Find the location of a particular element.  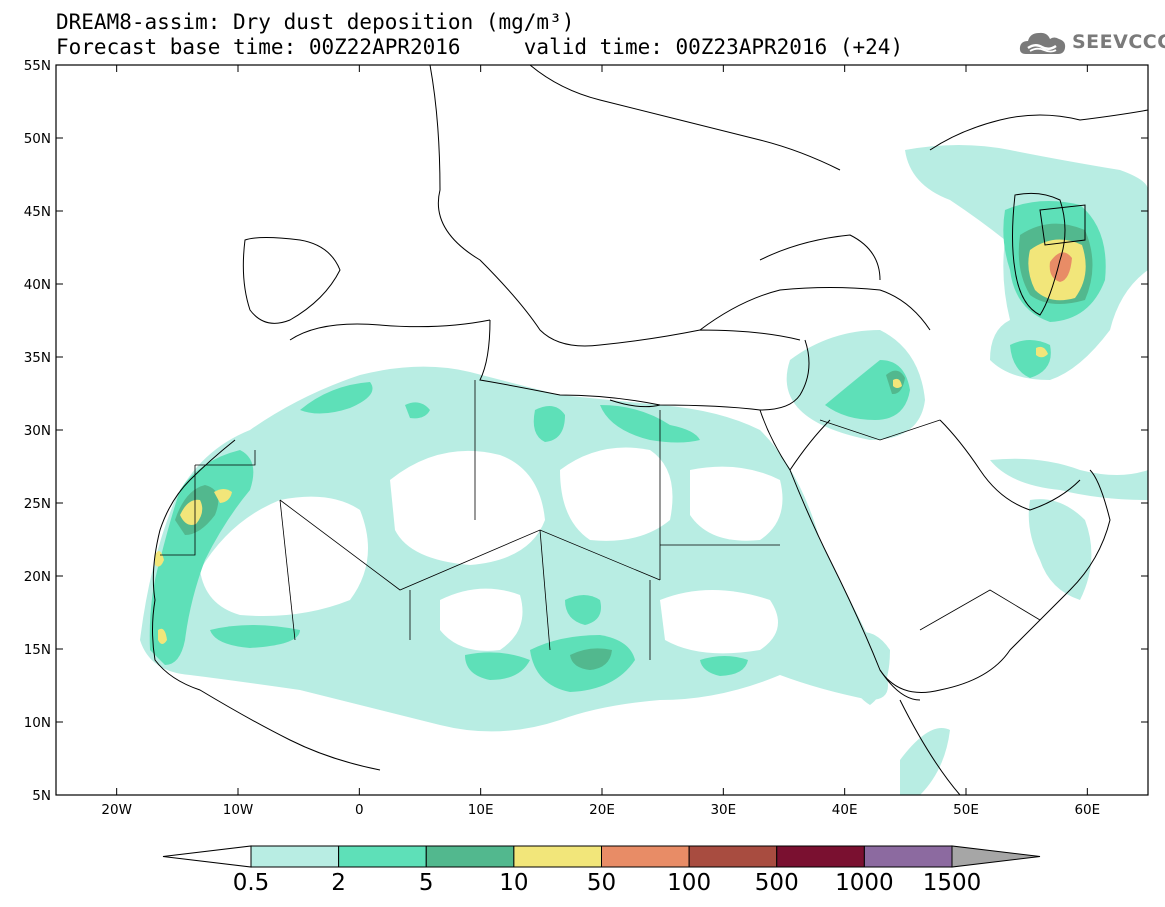

dust-area-horn is located at coordinates (865, 668).